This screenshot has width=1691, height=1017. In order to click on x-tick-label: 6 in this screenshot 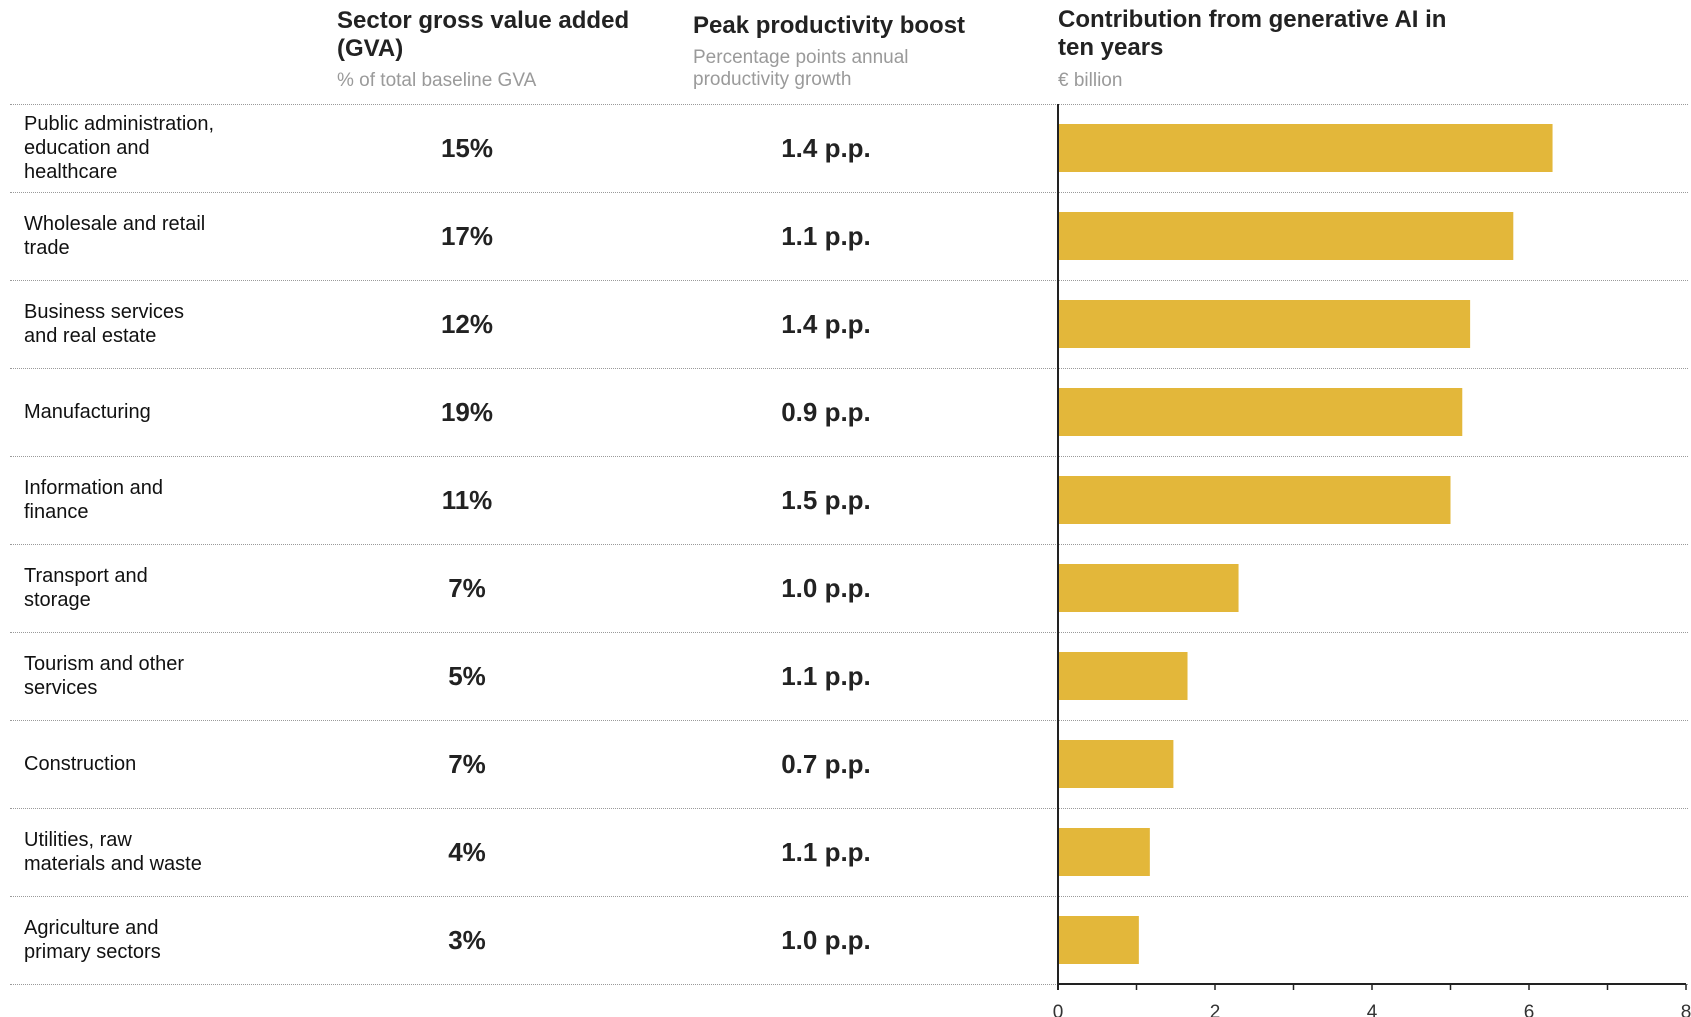, I will do `click(1529, 1009)`.